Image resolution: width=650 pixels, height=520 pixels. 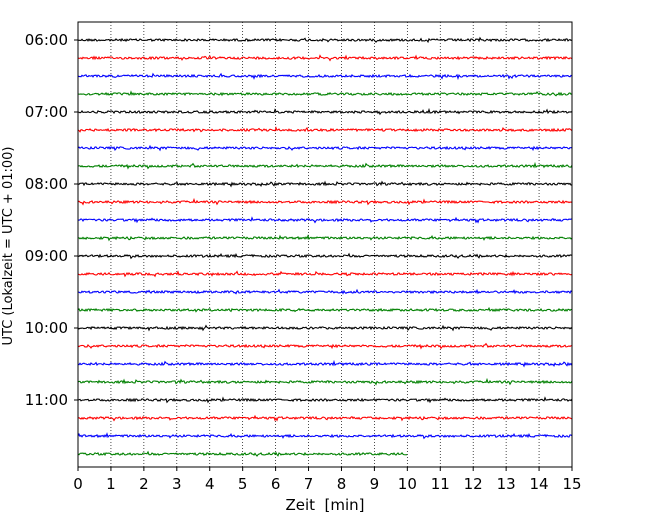 What do you see at coordinates (46, 256) in the screenshot?
I see `y-tick-label: 09:00` at bounding box center [46, 256].